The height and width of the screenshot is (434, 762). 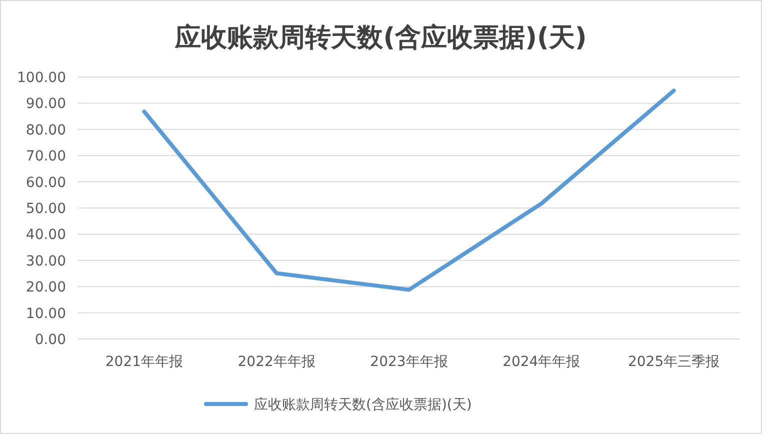 I want to click on y-tick-label: 40.00, so click(x=46, y=235).